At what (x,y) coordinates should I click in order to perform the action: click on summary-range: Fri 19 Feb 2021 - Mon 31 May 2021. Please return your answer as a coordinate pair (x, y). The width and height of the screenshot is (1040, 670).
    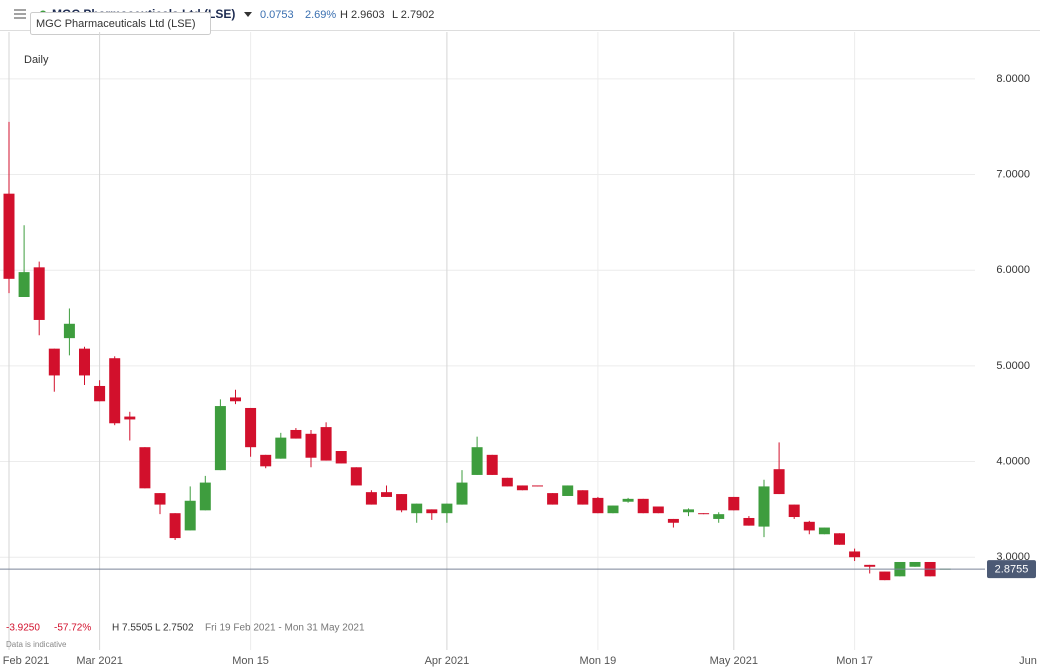
    Looking at the image, I should click on (285, 628).